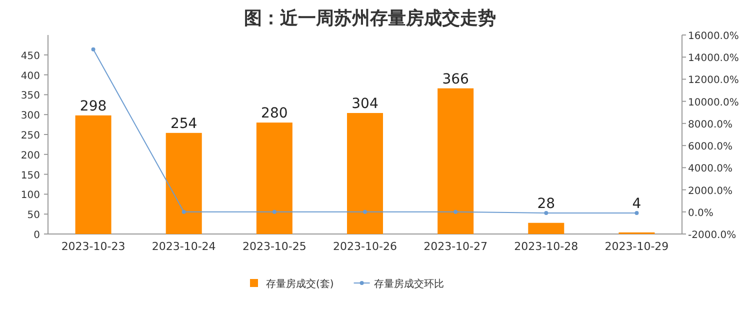 Image resolution: width=740 pixels, height=312 pixels. Describe the element at coordinates (30, 116) in the screenshot. I see `y-tick-label: 300` at that location.